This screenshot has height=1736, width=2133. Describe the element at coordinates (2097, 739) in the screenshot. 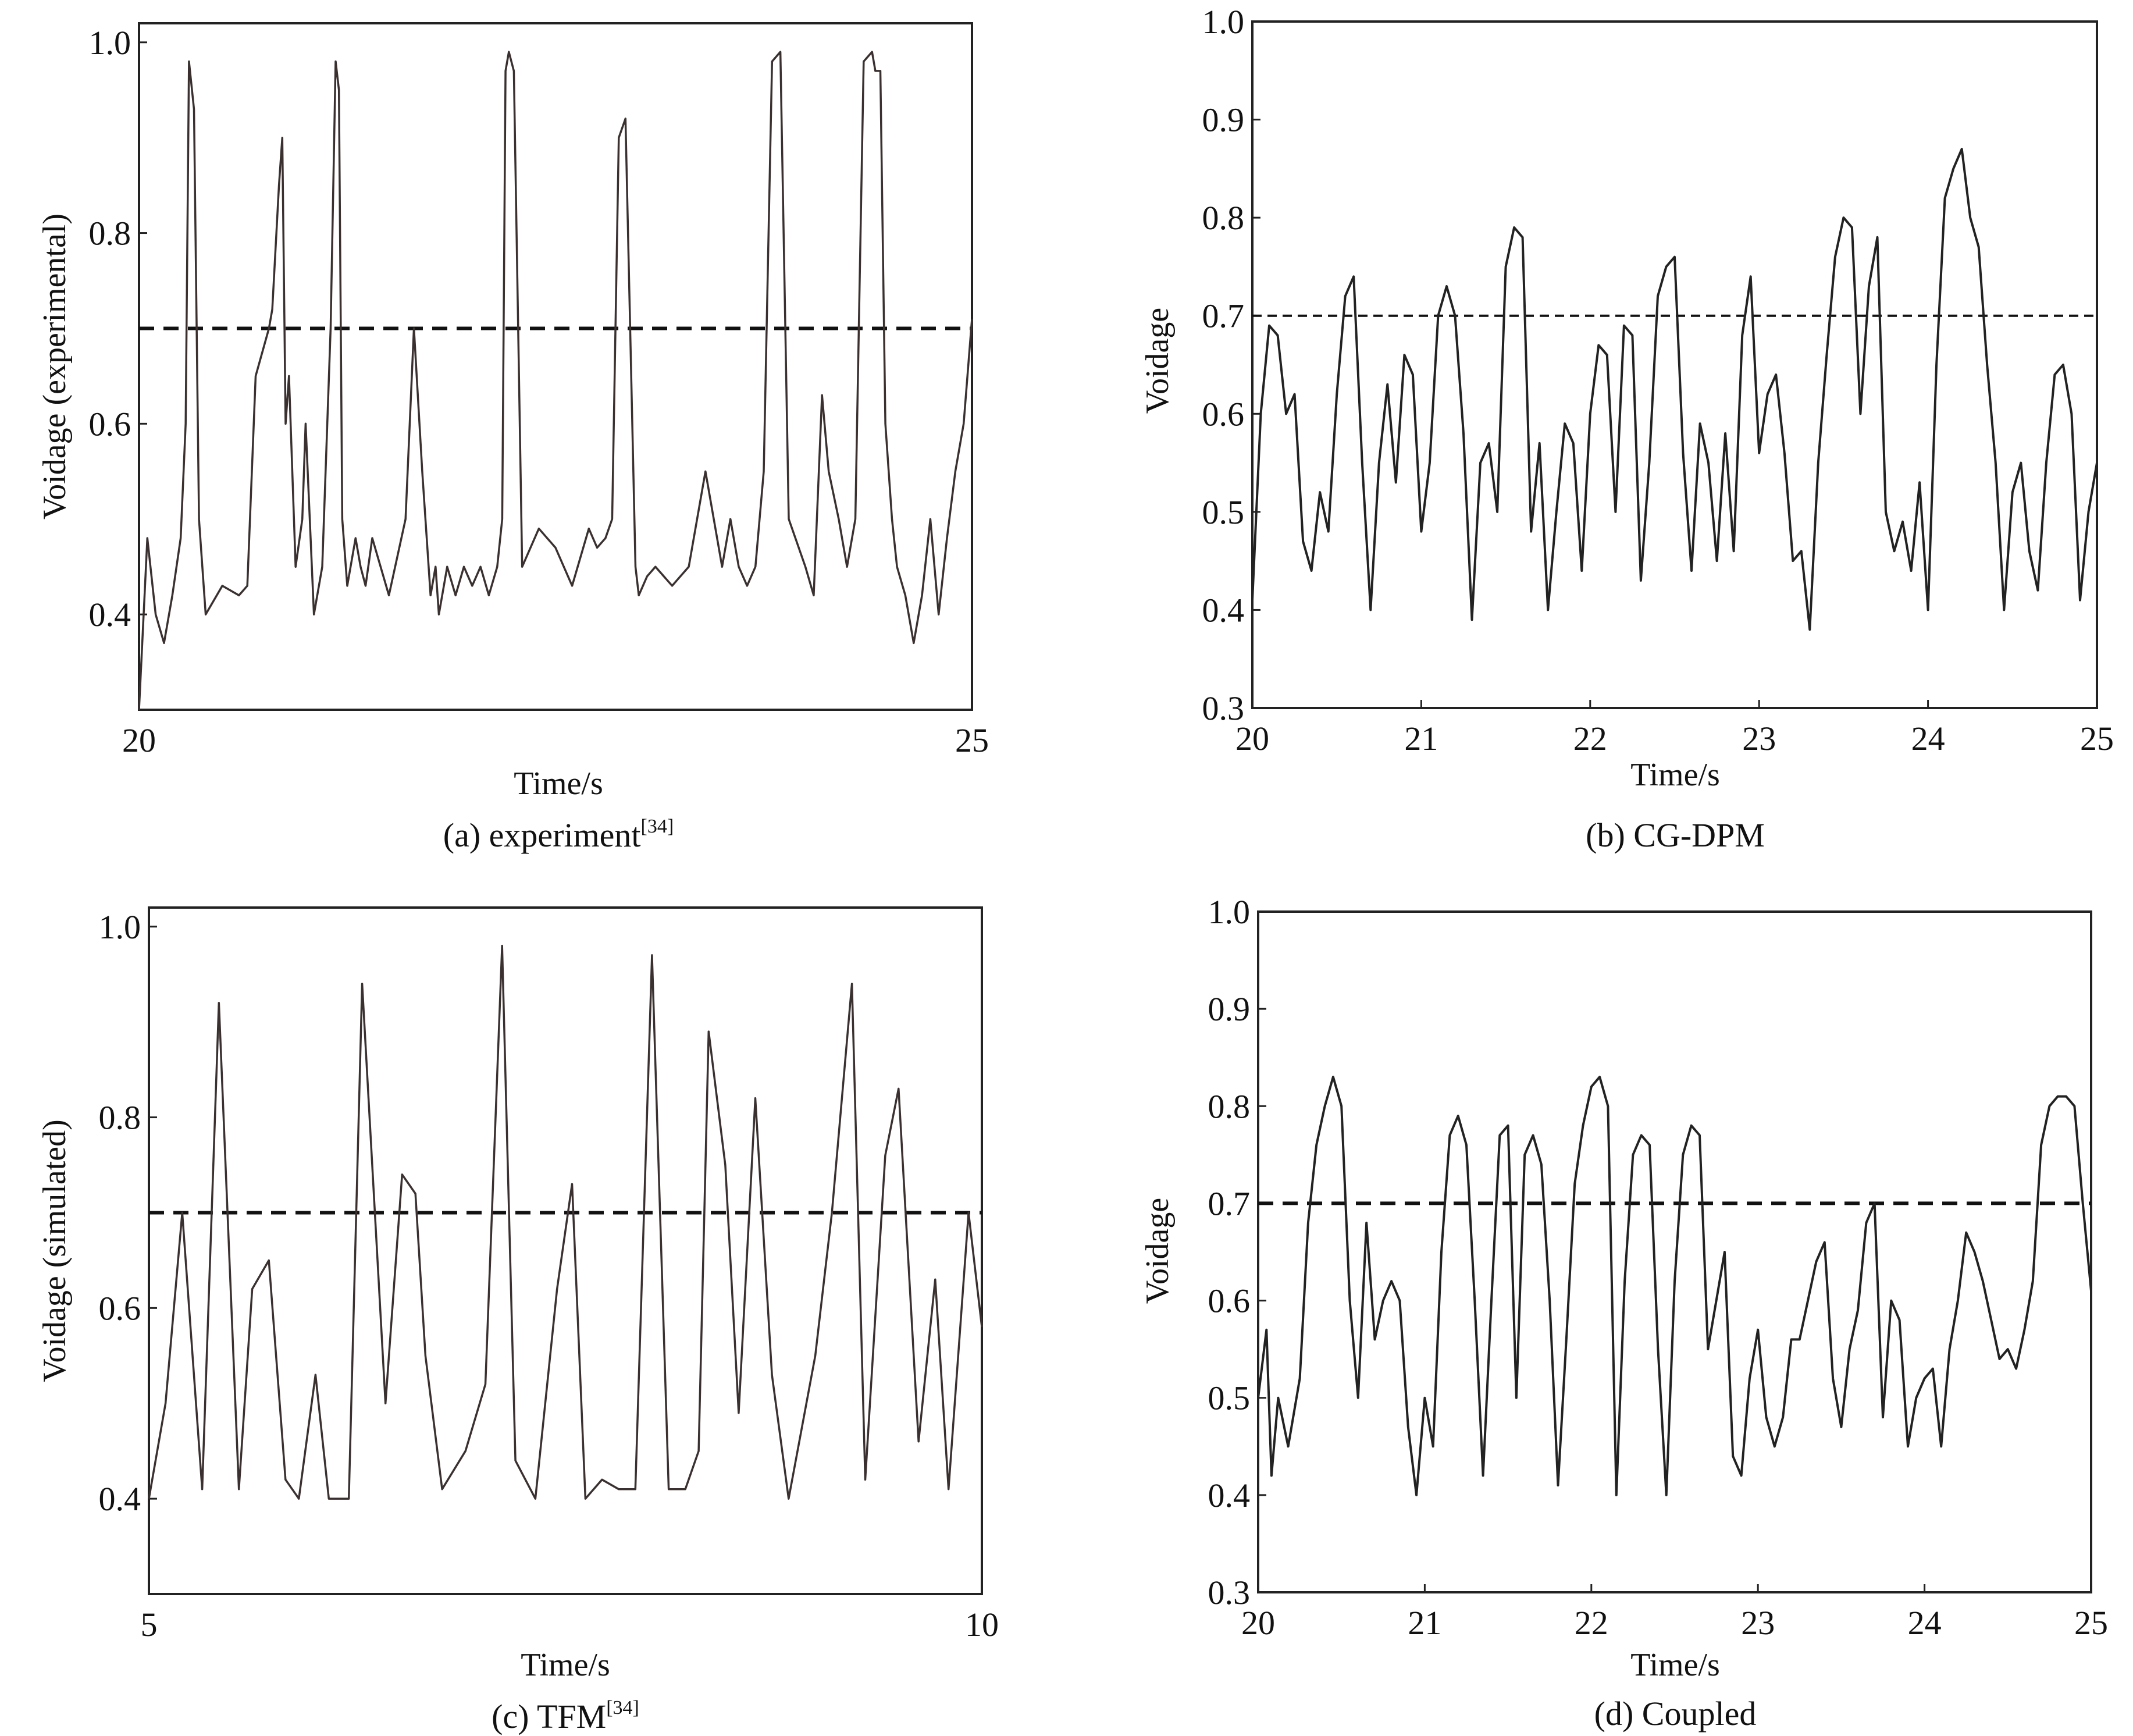

I see `panel-b-xtick-label: 25` at that location.